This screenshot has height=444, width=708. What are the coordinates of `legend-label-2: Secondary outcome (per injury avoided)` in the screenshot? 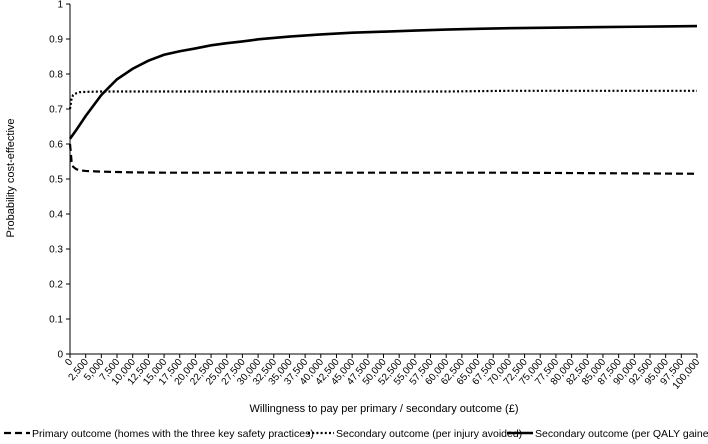 It's located at (429, 434).